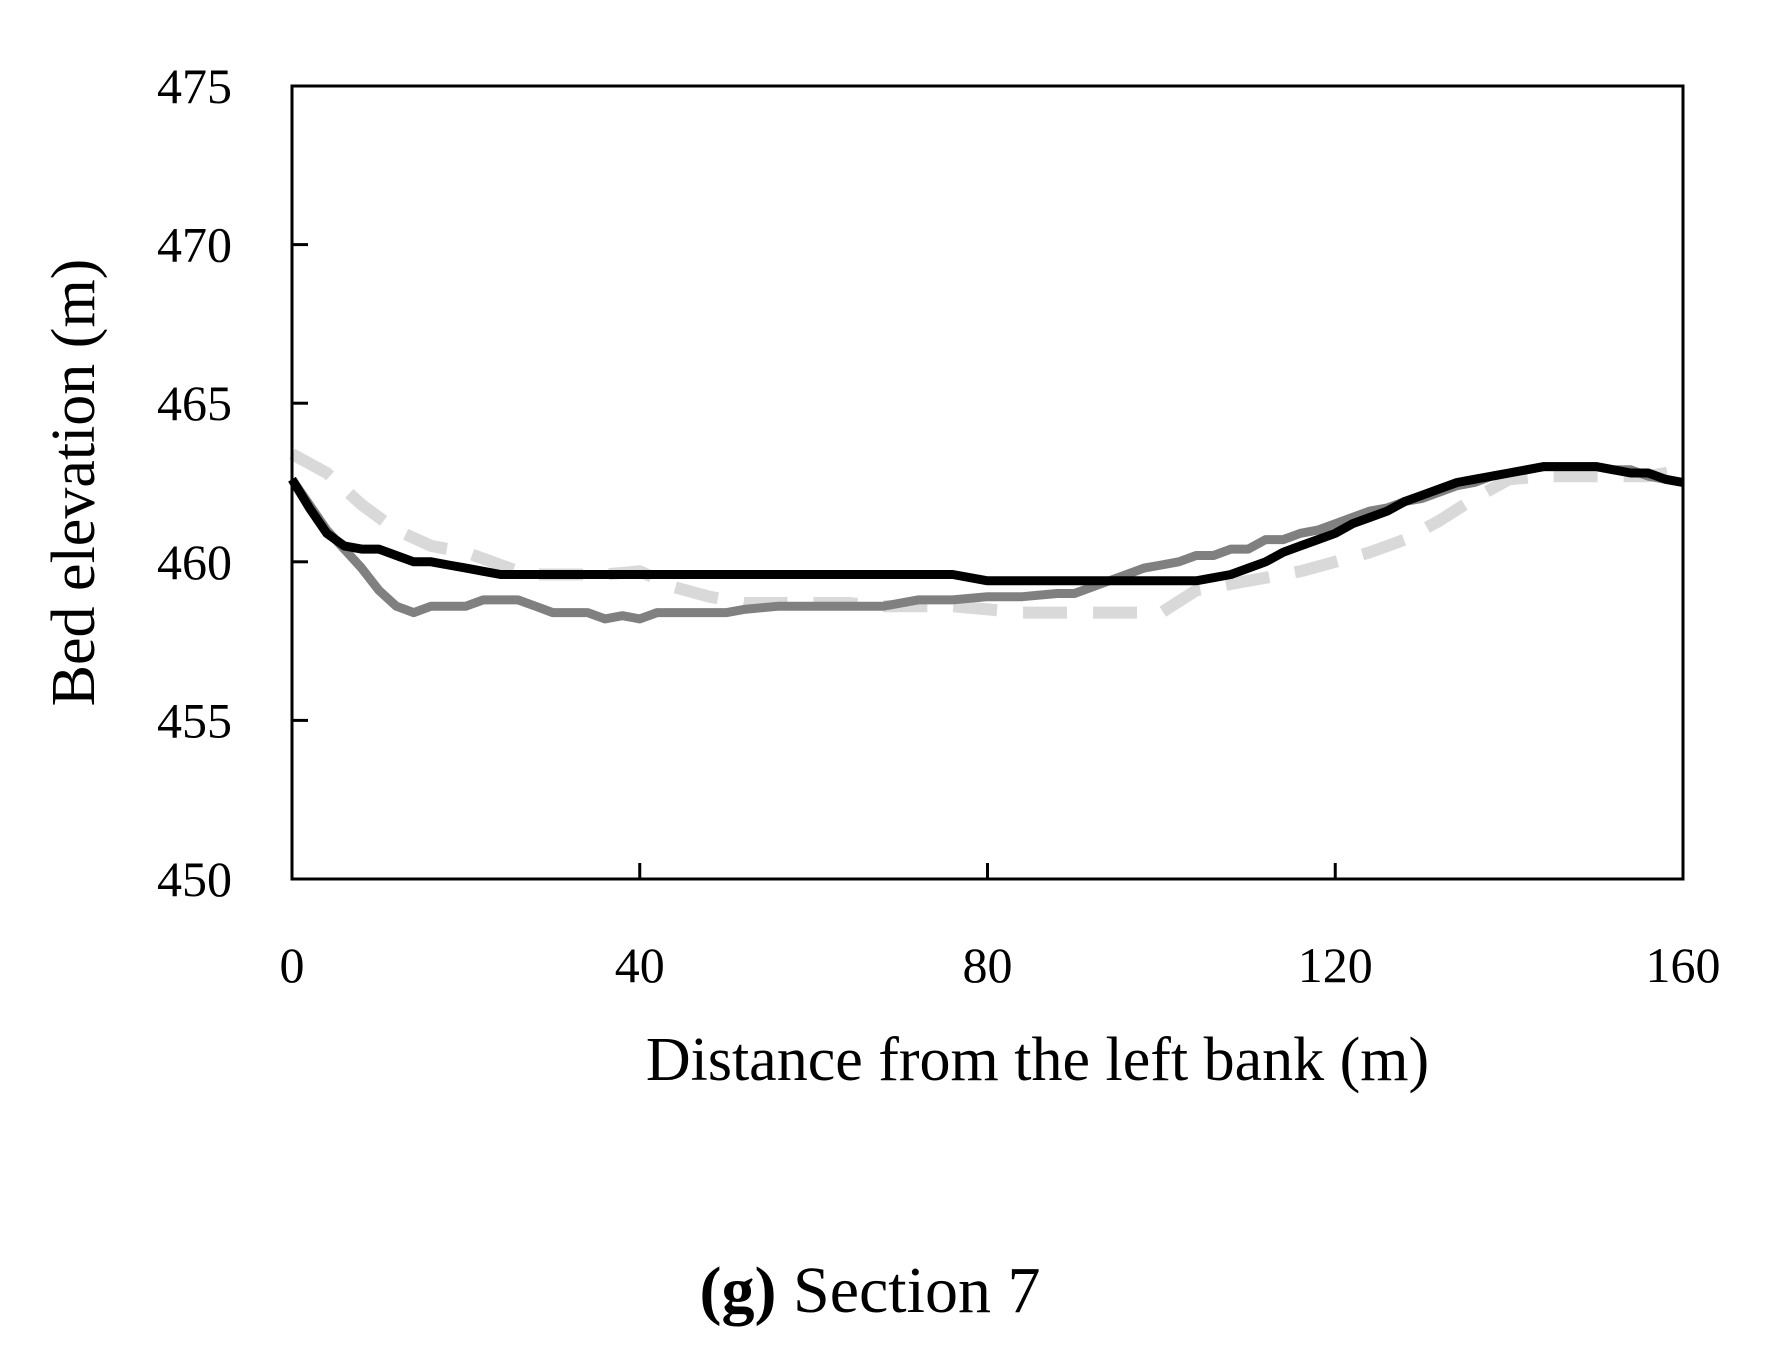 This screenshot has height=1360, width=1782. What do you see at coordinates (194, 245) in the screenshot?
I see `y-tick-label: 470` at bounding box center [194, 245].